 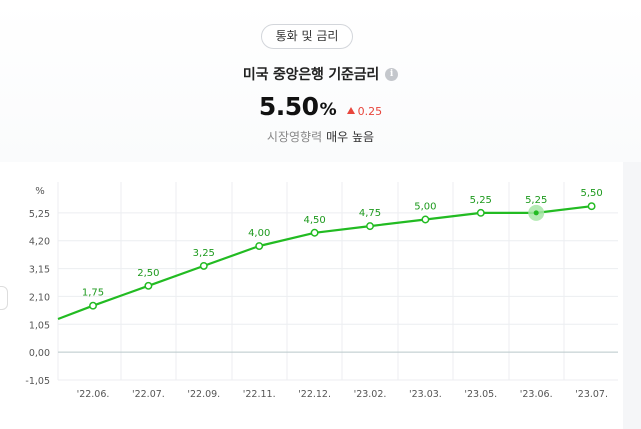 I want to click on data-label: 2,50, so click(x=148, y=273).